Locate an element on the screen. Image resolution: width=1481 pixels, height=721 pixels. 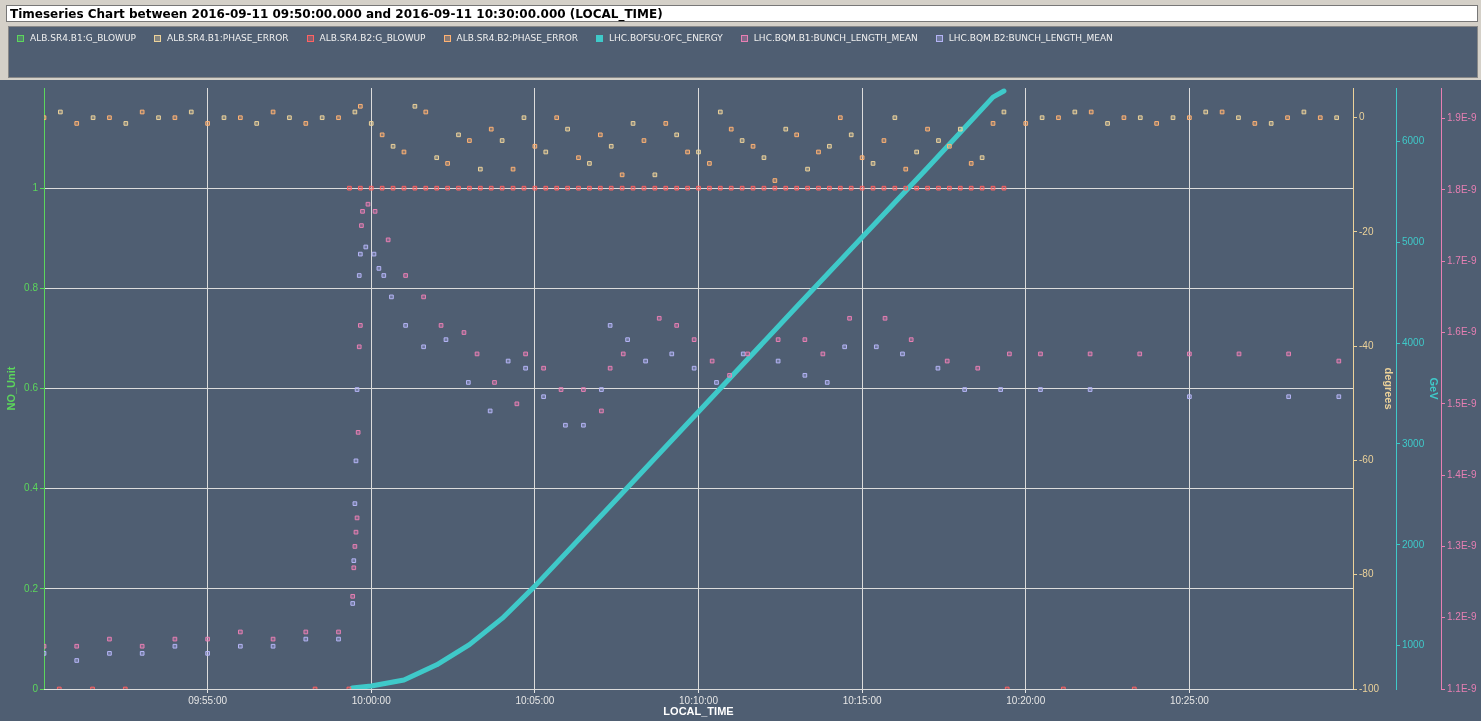
y-tick-label: 0 is located at coordinates (35, 688).